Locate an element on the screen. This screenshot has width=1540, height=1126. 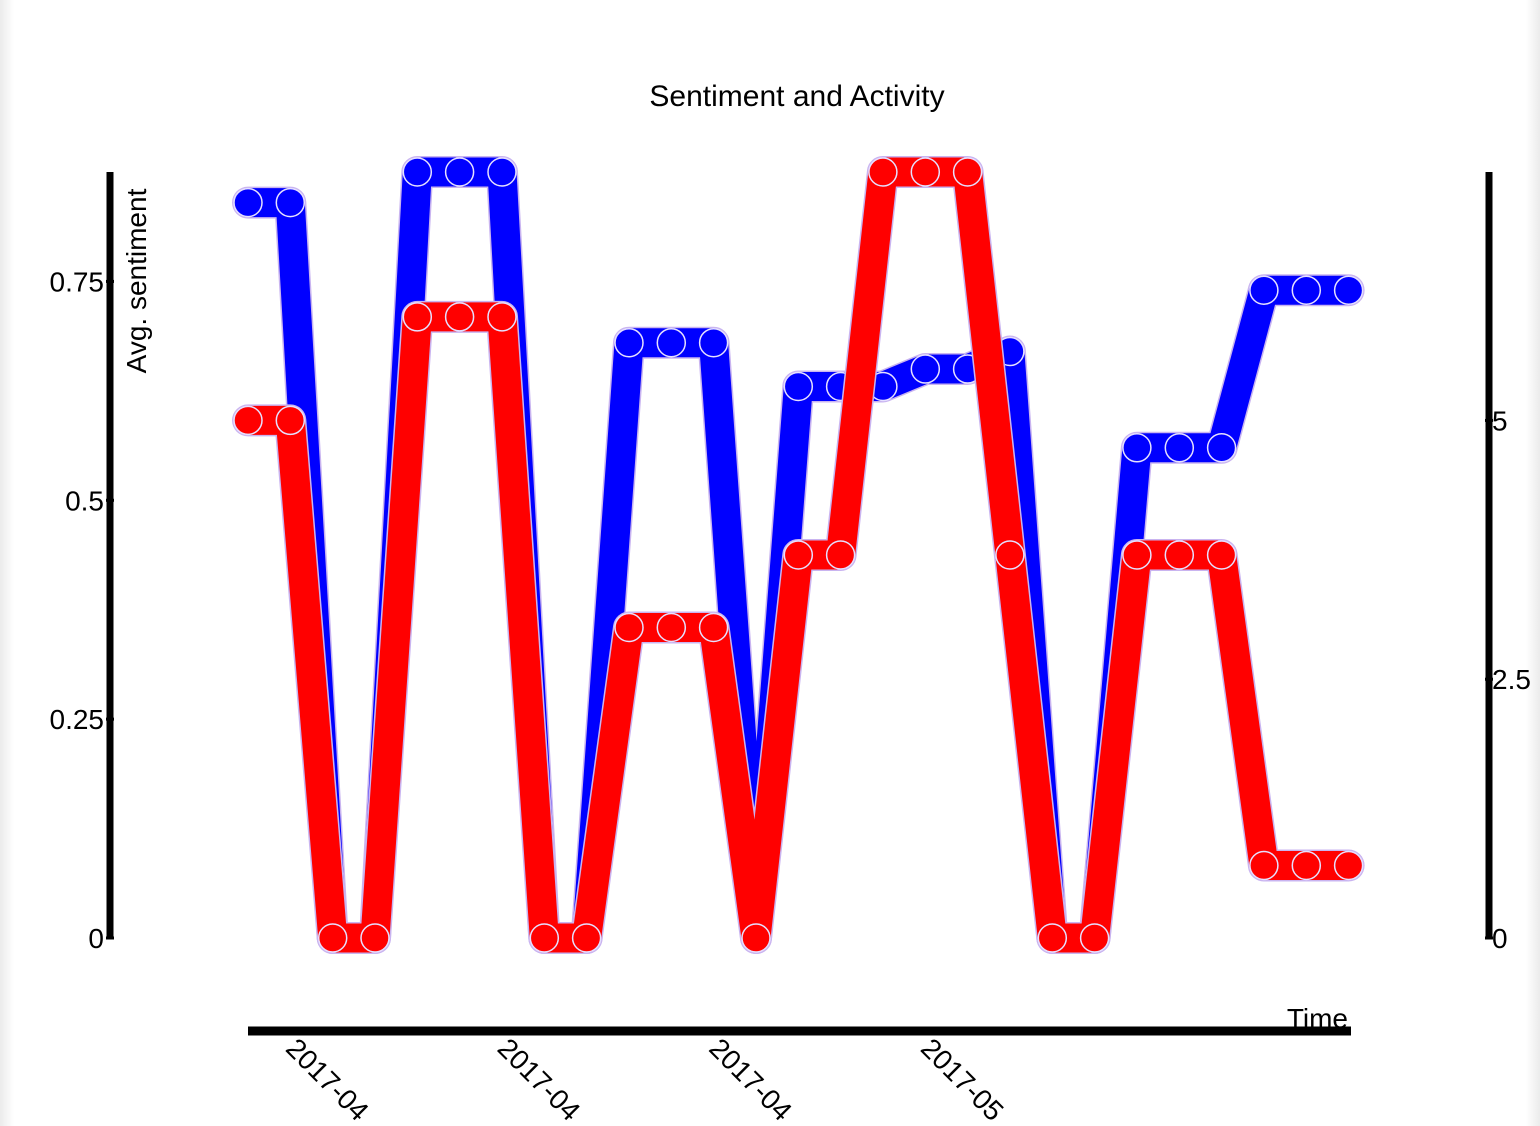
x-axis-title: Time is located at coordinates (1317, 1018).